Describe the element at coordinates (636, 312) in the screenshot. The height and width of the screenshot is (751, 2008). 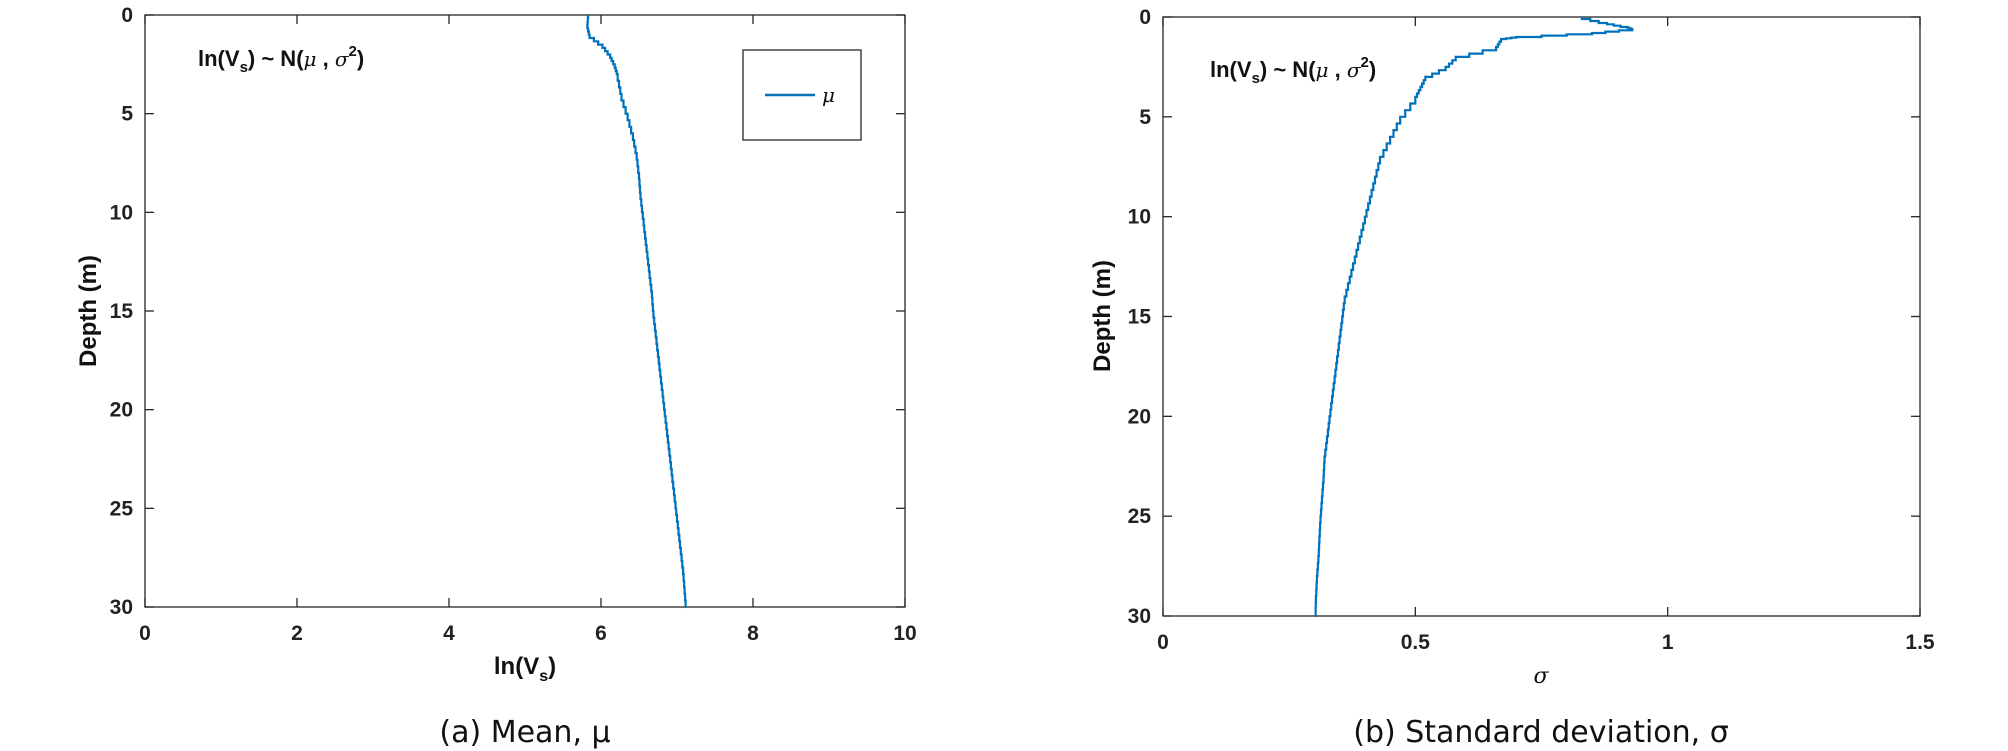
I see `mean-series-line` at that location.